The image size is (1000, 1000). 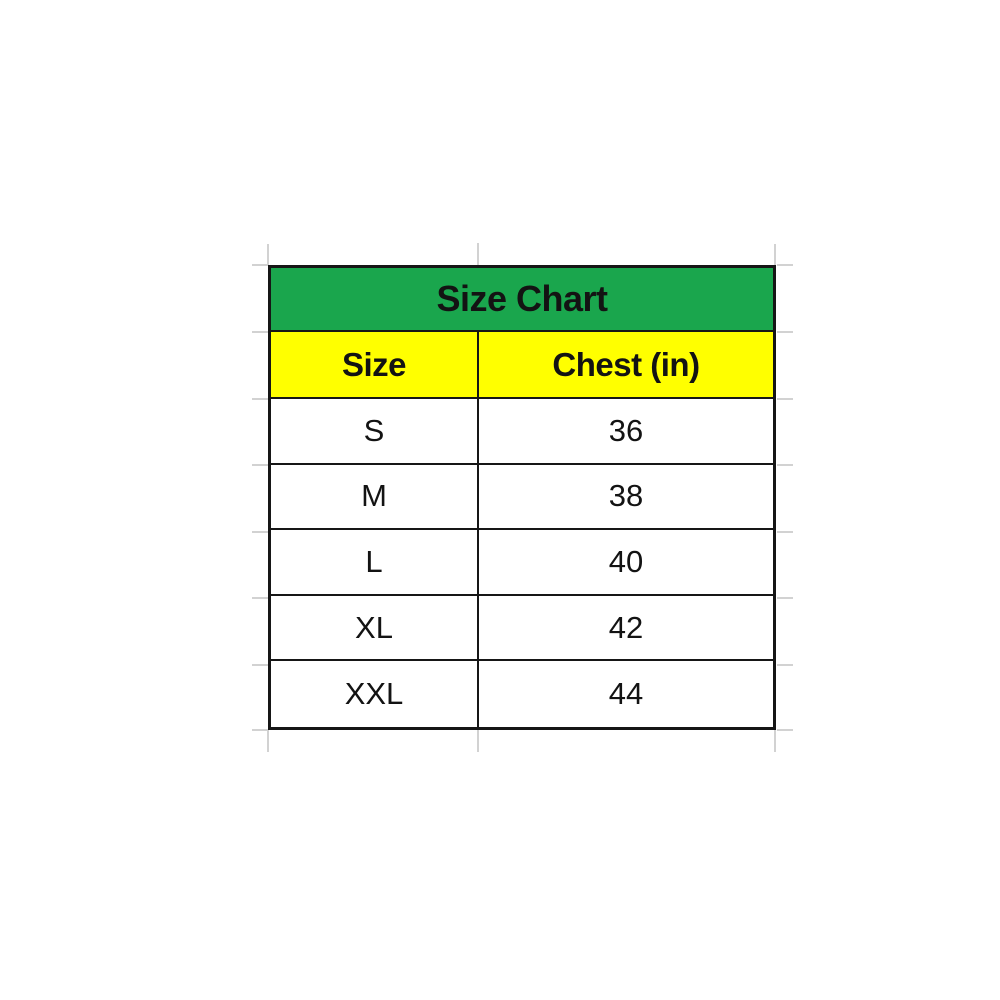 What do you see at coordinates (375, 365) in the screenshot?
I see `column-header-size: Size` at bounding box center [375, 365].